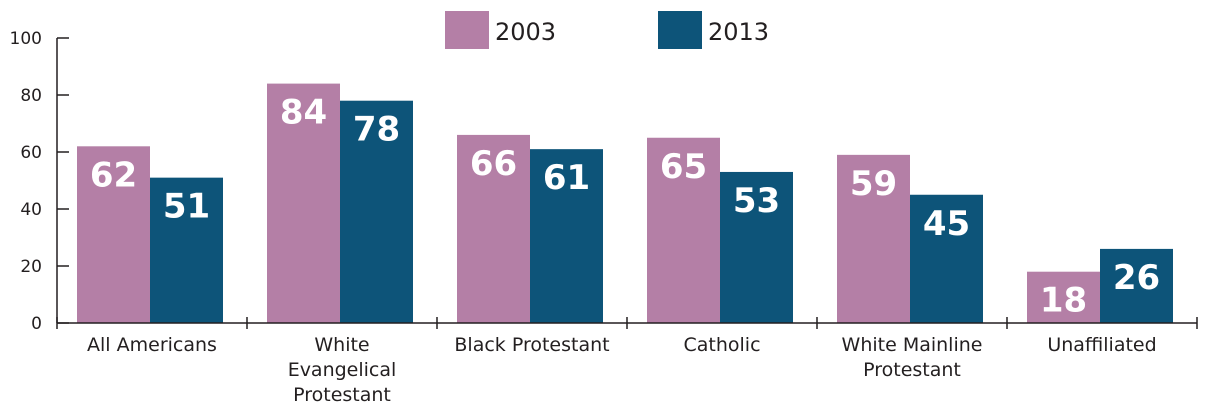 This screenshot has width=1207, height=409. I want to click on category-label: All Americans, so click(152, 345).